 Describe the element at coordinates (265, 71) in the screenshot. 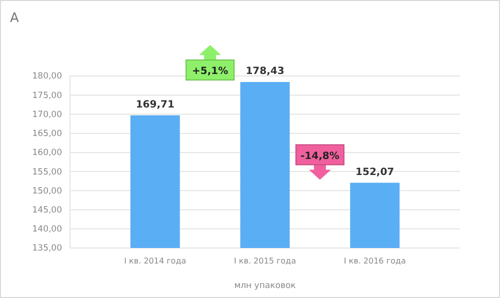

I see `data-label: 178,43` at that location.